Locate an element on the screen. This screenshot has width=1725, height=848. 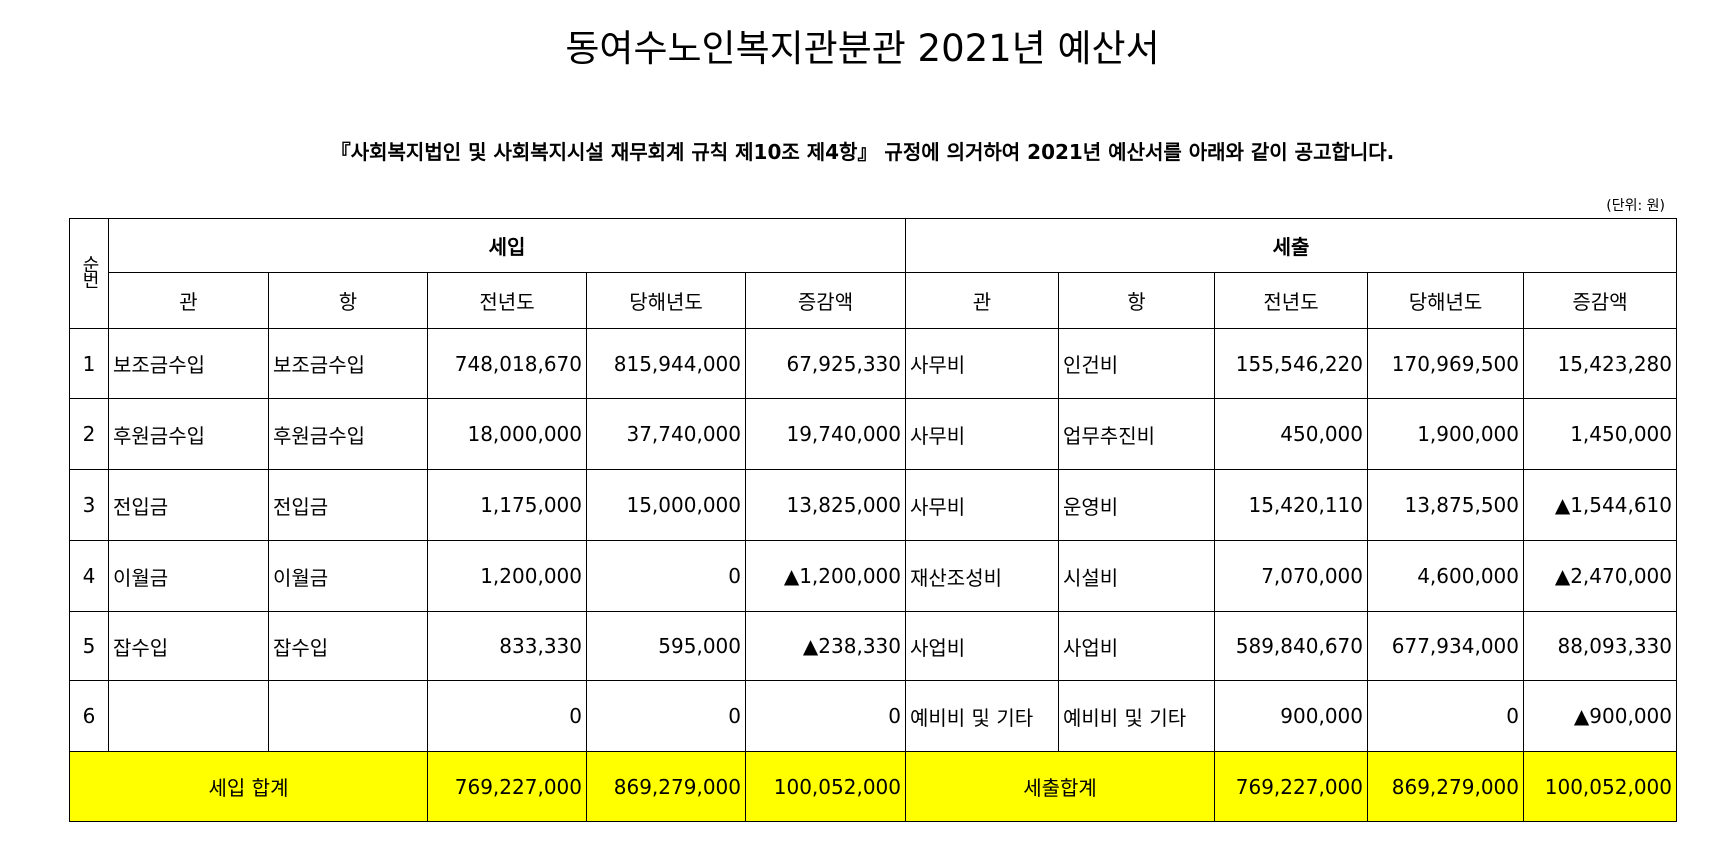
expense-curr-cell: 0 is located at coordinates (1445, 716).